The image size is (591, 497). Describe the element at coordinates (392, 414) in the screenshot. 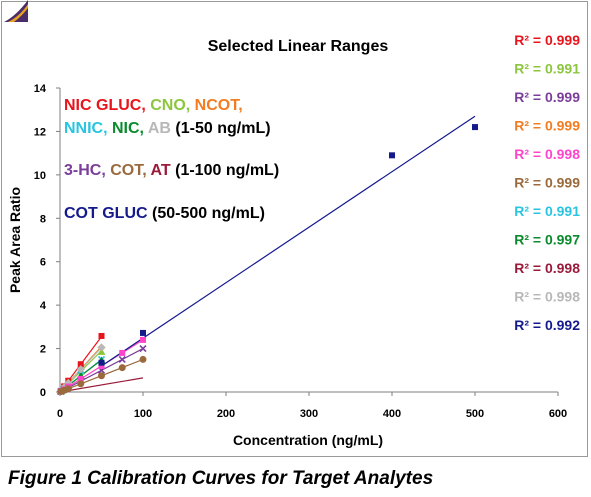

I see `x-tick-label: 400` at that location.